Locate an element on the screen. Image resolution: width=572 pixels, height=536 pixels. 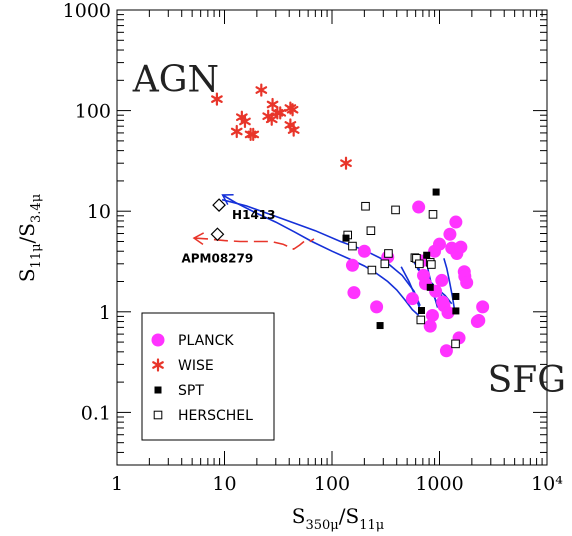
legend-label: PLANCK is located at coordinates (206, 341).